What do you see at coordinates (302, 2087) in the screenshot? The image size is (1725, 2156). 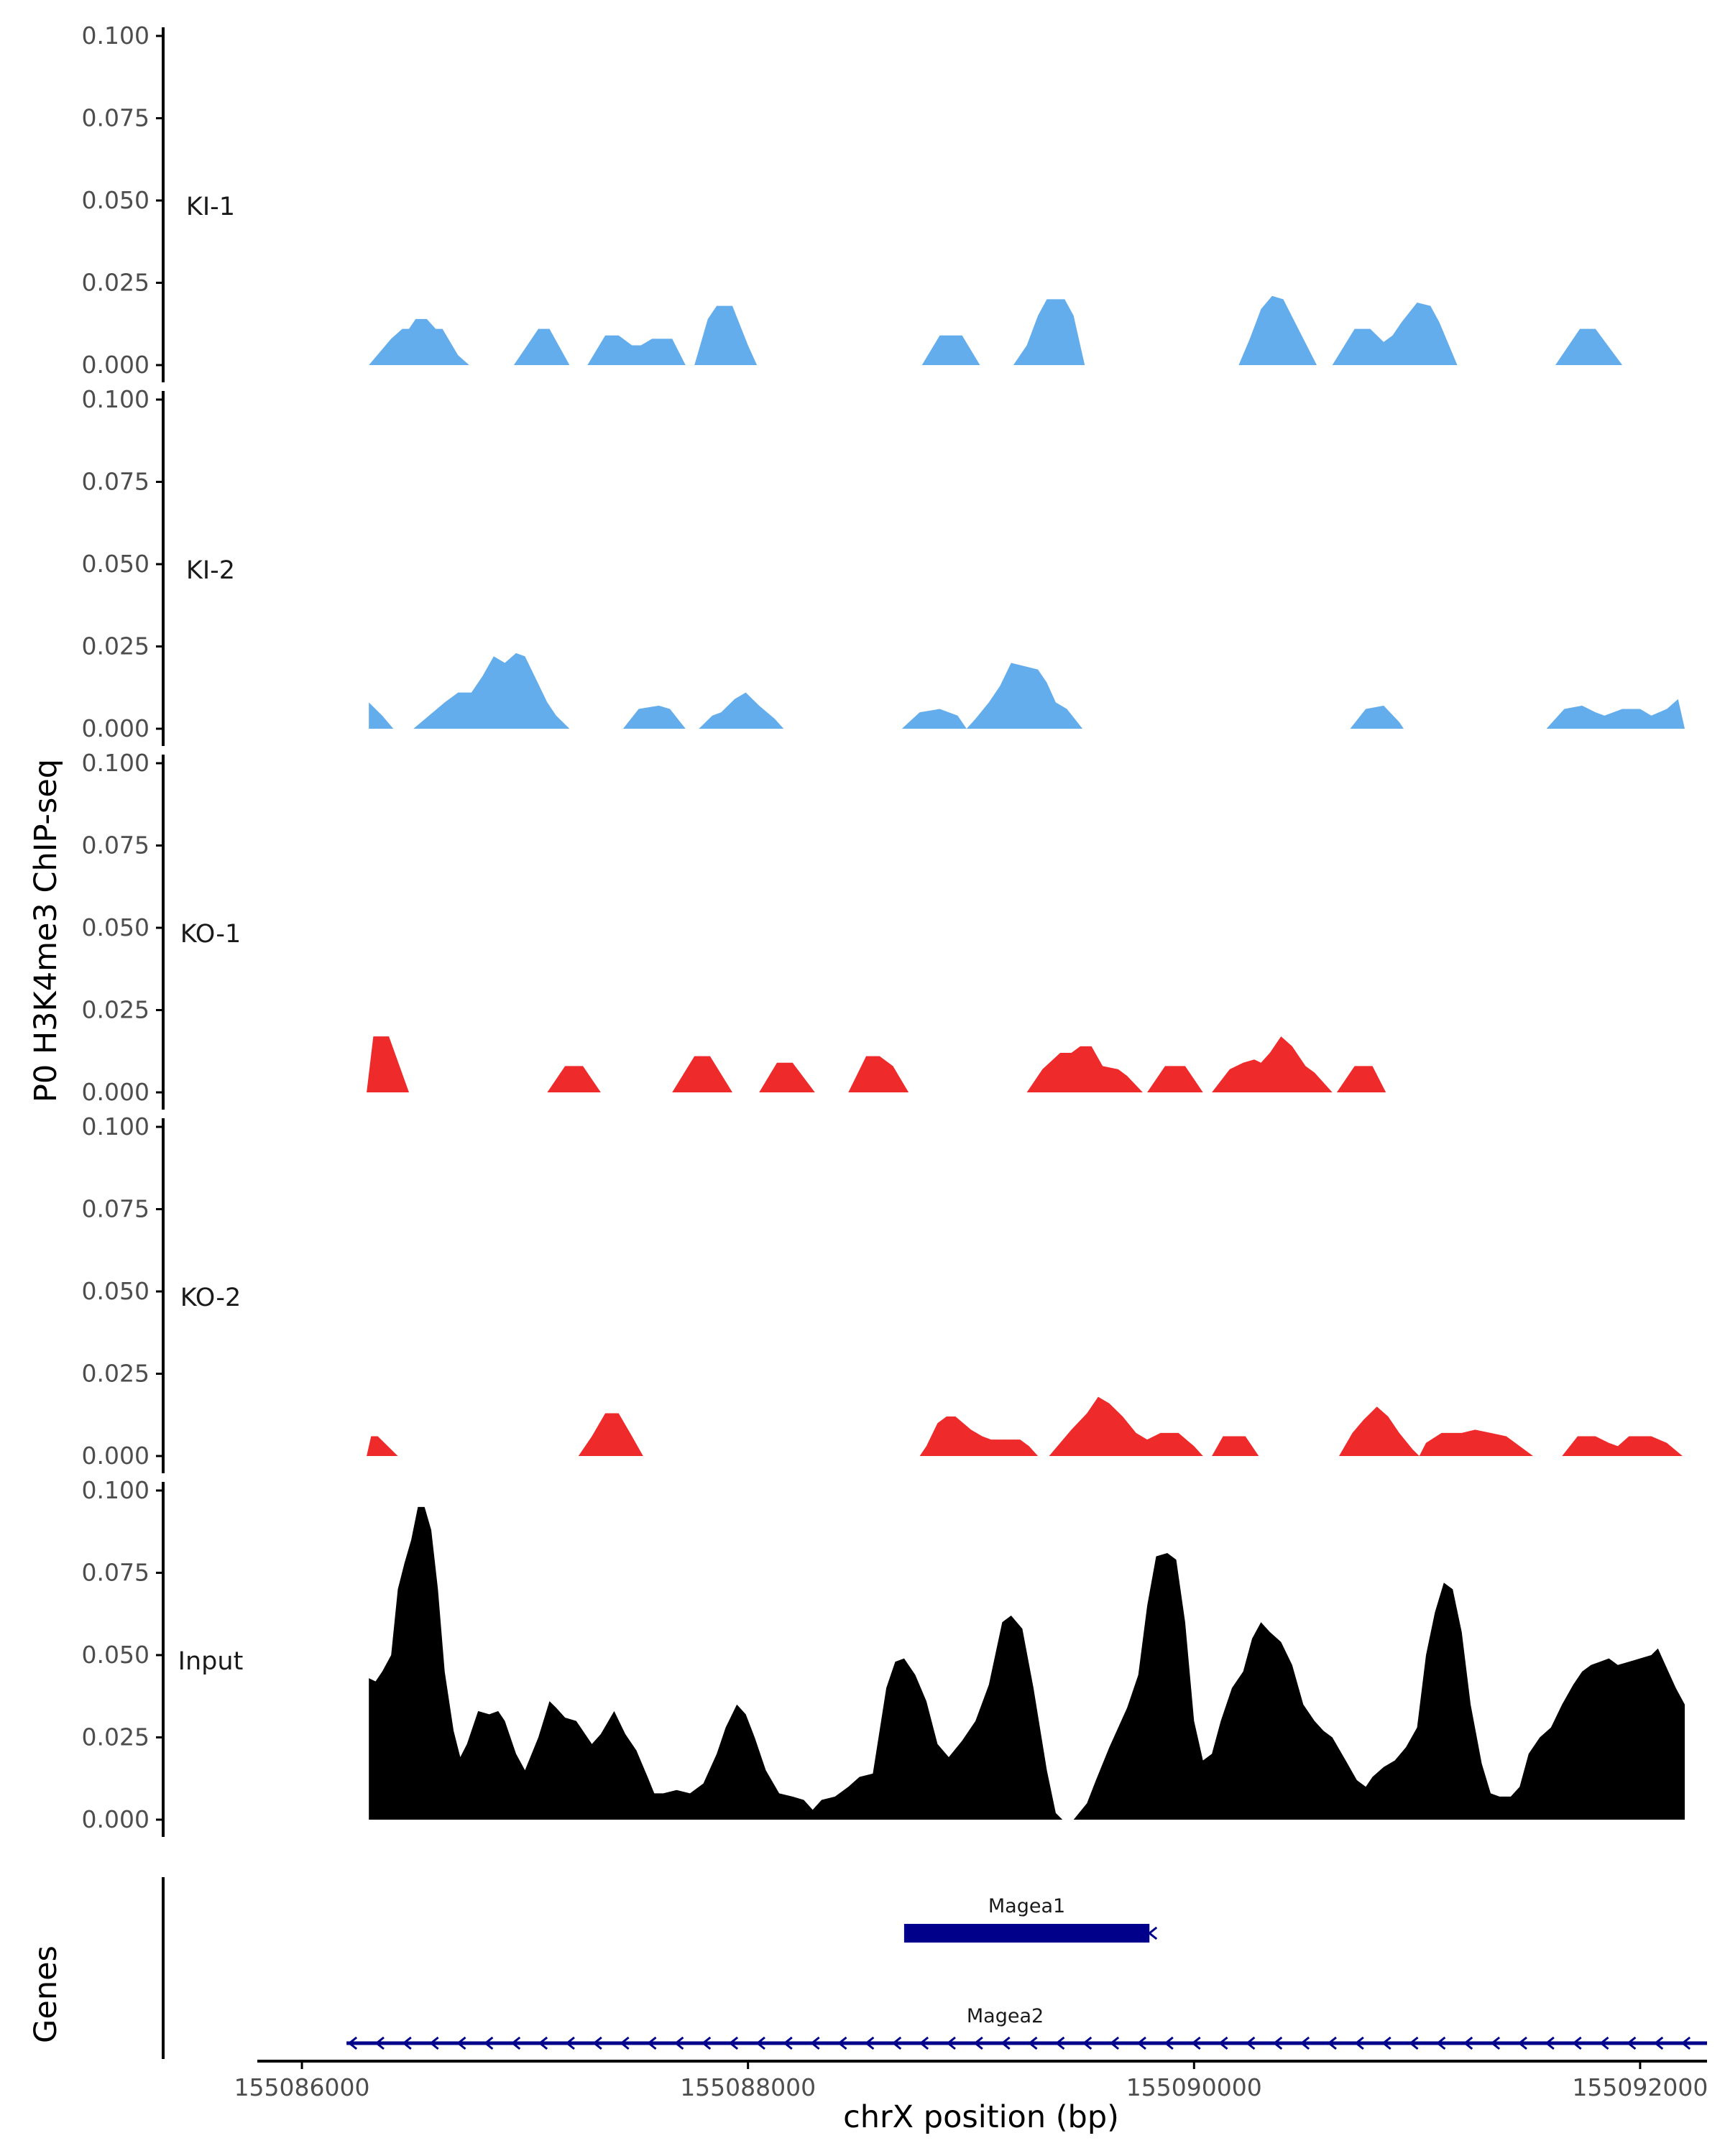 I see `x-tick-label: 155086000` at bounding box center [302, 2087].